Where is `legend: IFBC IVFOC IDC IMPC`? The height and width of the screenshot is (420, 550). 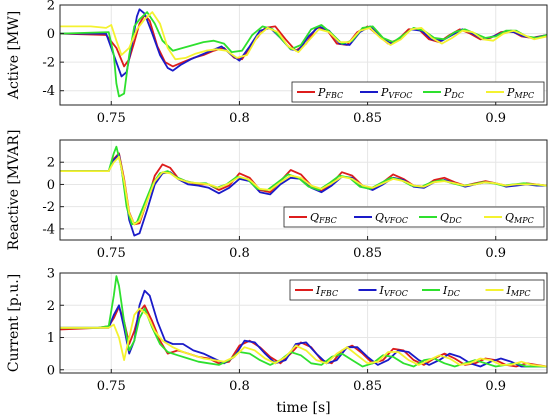 legend: IFBC IVFOC IDC IMPC is located at coordinates (417, 290).